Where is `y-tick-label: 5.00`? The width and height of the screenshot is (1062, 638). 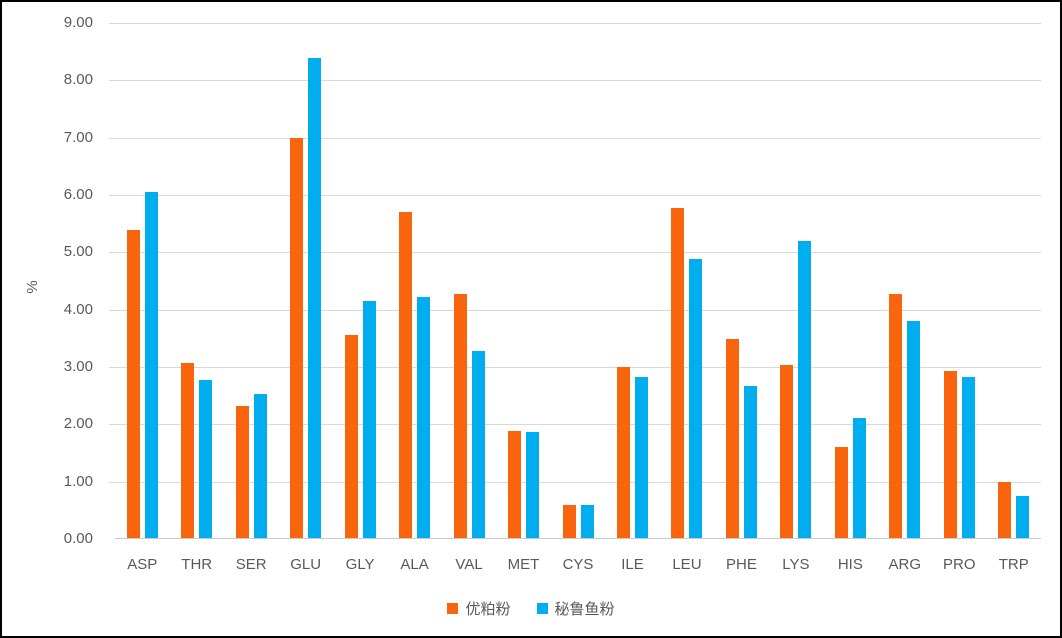
y-tick-label: 5.00 is located at coordinates (78, 252).